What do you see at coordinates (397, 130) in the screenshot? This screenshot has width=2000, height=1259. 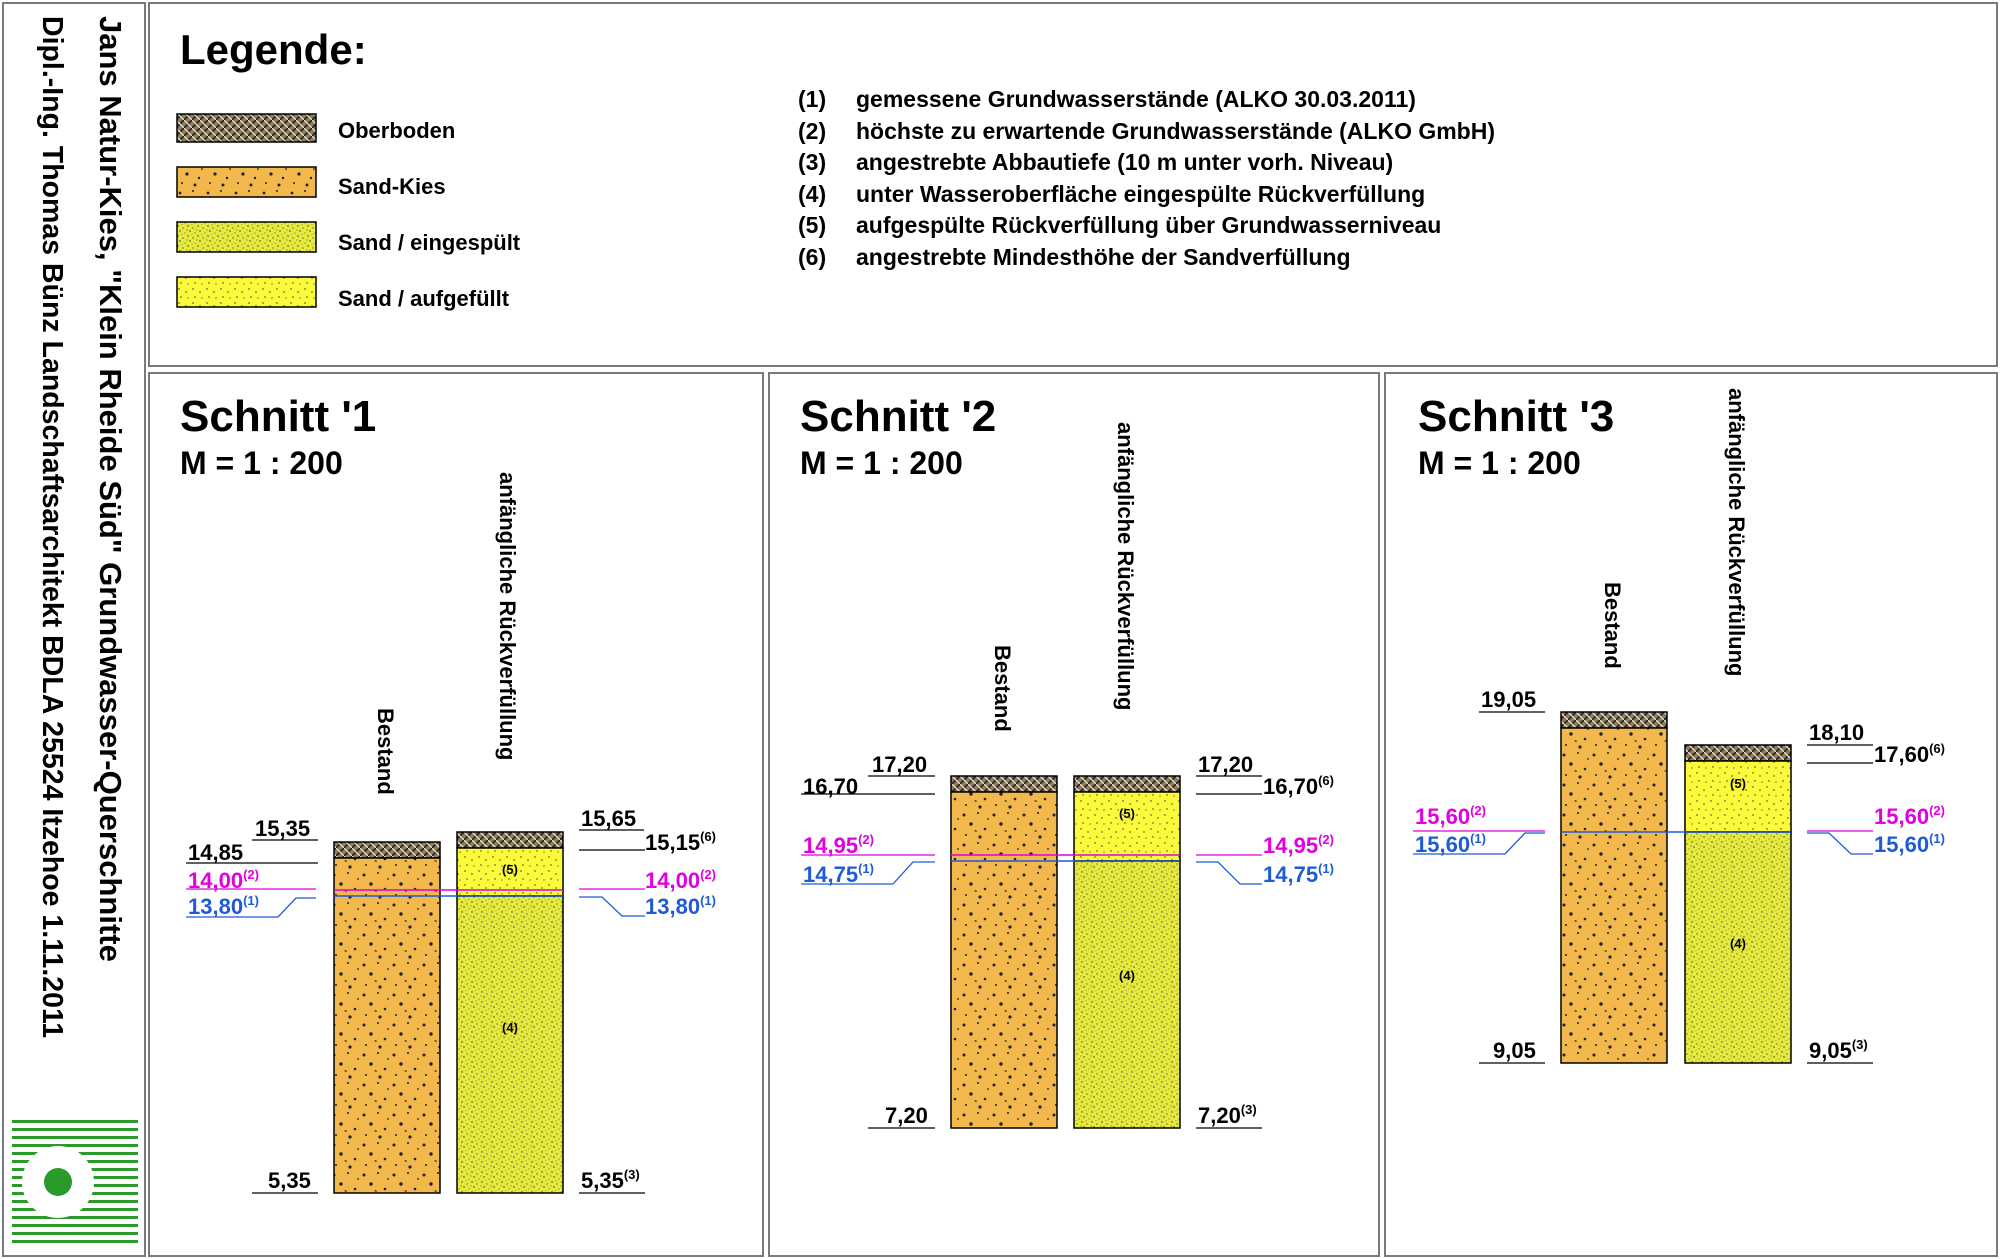 I see `legend-label-oberboden: Oberboden` at bounding box center [397, 130].